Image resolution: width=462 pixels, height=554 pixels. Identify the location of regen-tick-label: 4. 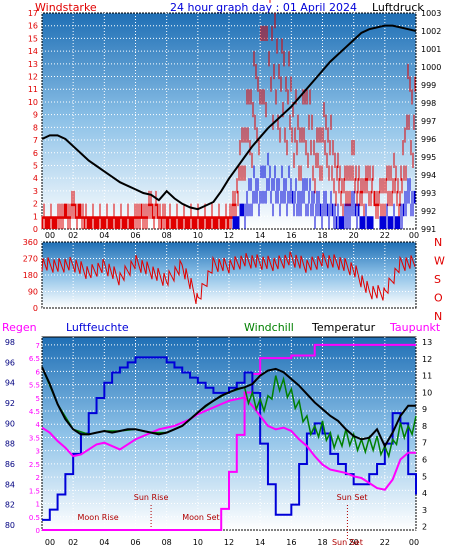
(38, 425).